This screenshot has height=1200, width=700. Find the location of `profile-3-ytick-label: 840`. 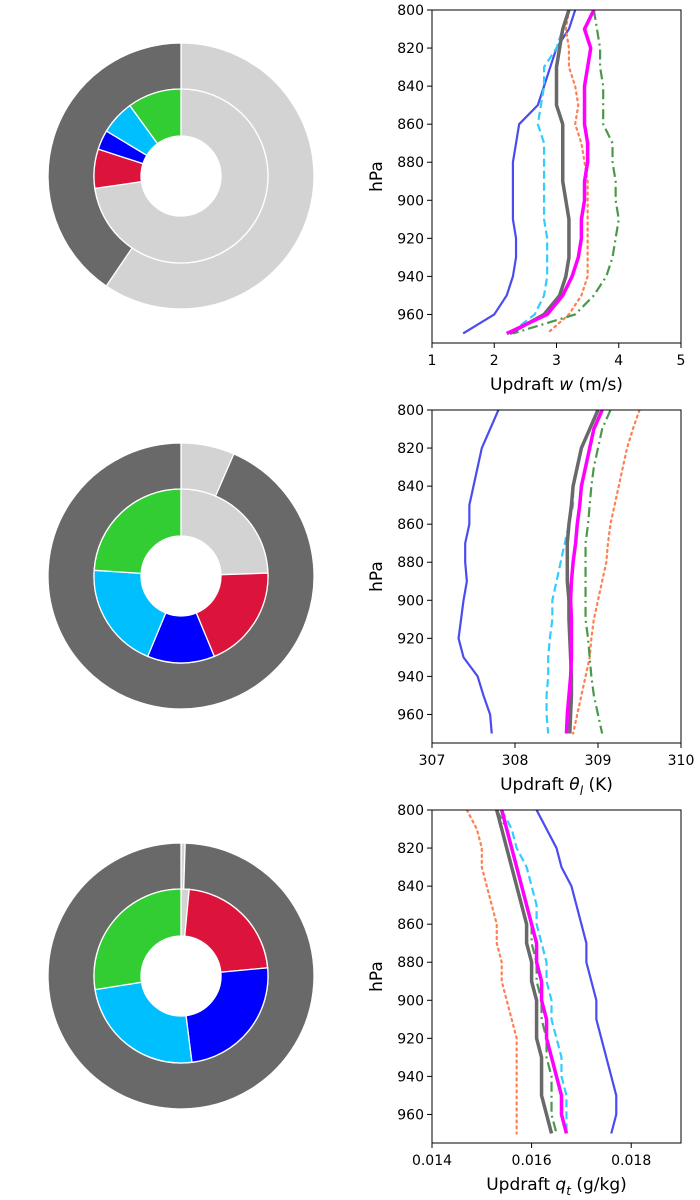

profile-3-ytick-label: 840 is located at coordinates (410, 887).